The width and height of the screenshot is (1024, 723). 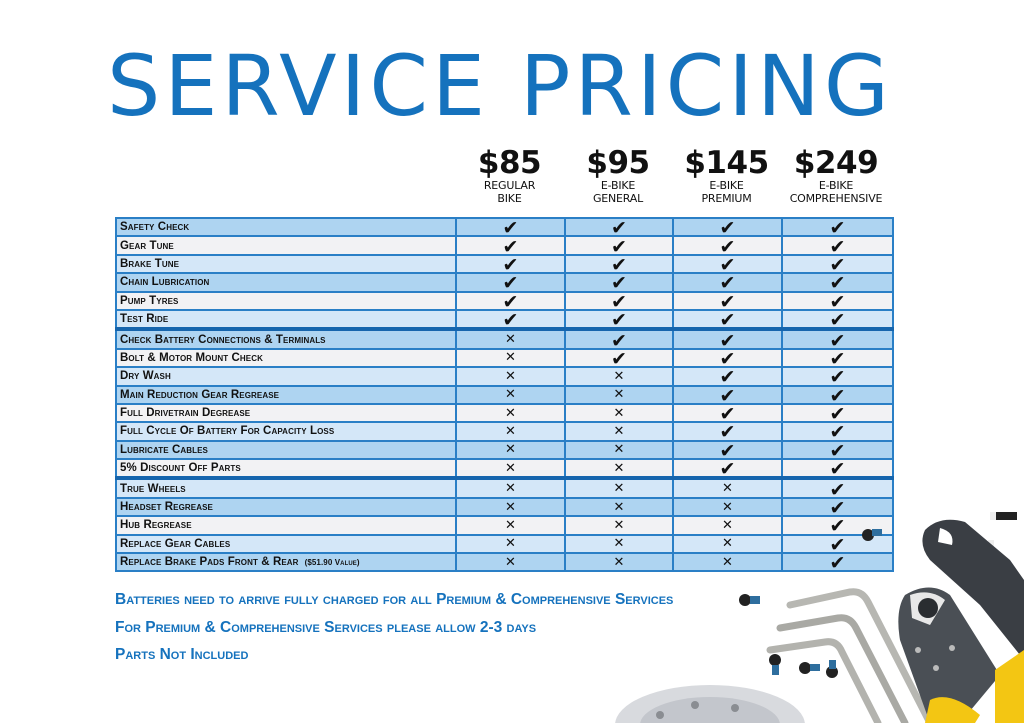 I want to click on table-row: True Wheels ✕ ✕ ✕ ✔, so click(x=504, y=488).